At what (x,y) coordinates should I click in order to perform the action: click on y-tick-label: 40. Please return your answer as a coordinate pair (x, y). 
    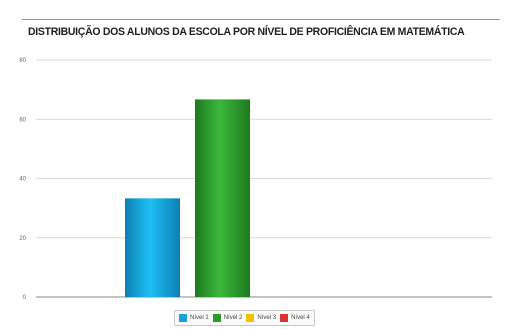
    Looking at the image, I should click on (22, 180).